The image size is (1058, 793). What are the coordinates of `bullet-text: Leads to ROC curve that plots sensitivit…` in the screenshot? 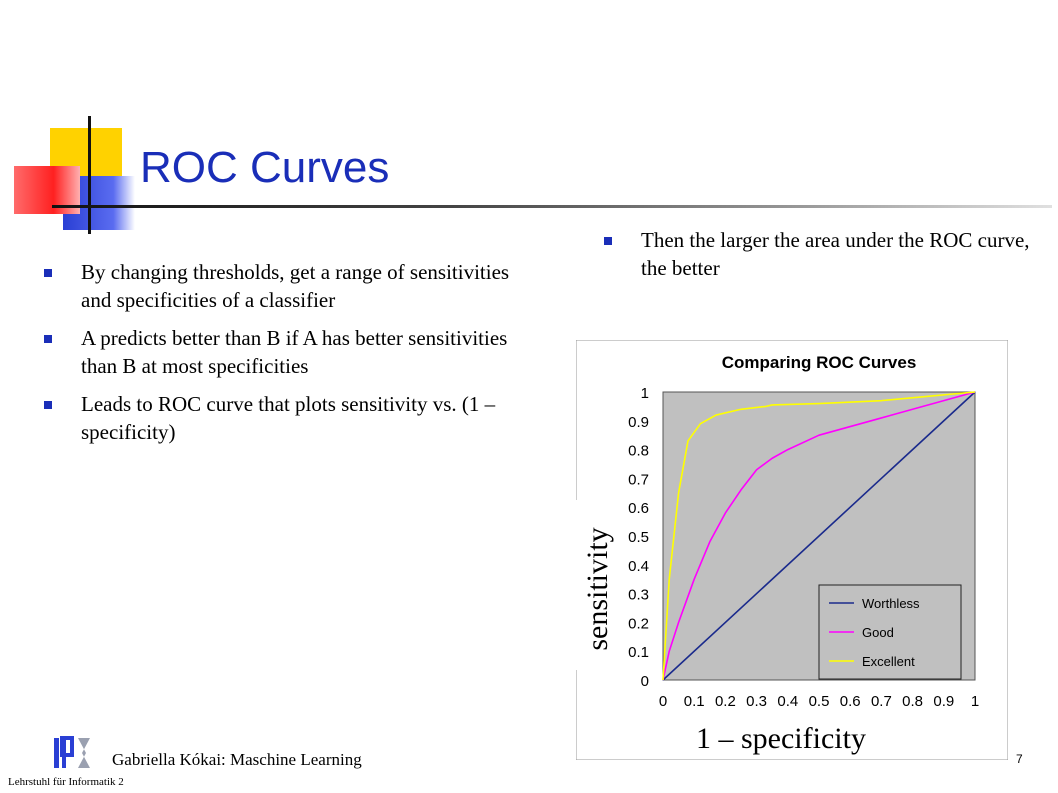 It's located at (288, 418).